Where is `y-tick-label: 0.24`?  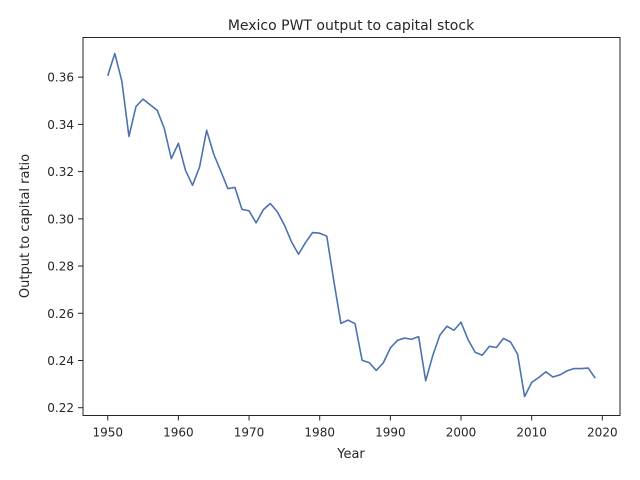 y-tick-label: 0.24 is located at coordinates (60, 361).